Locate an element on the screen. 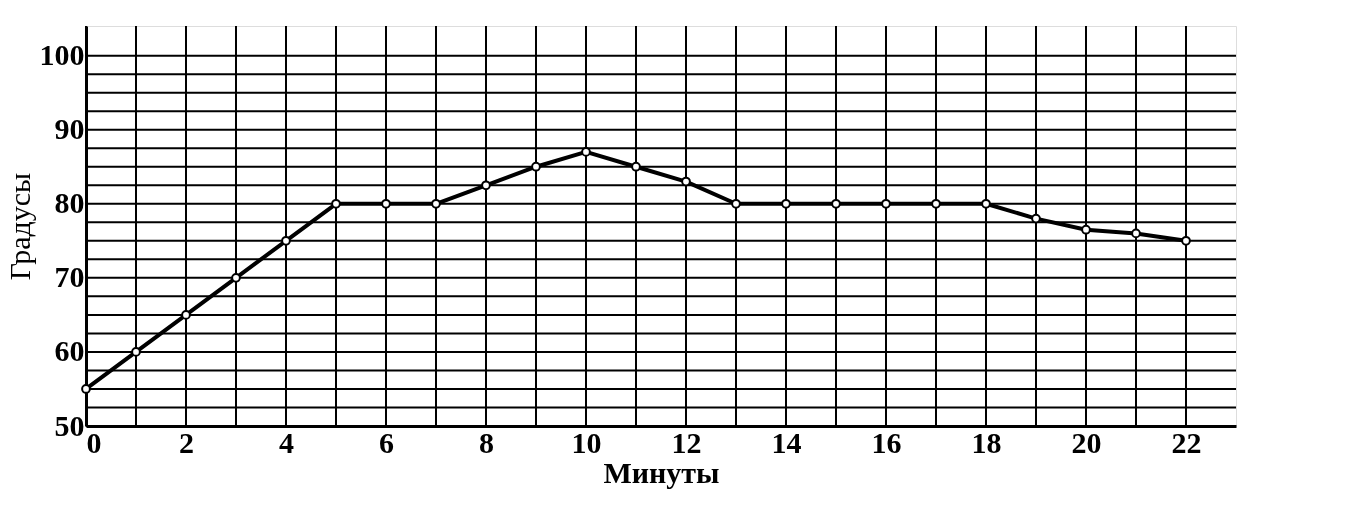 This screenshot has width=1348, height=531. x-tick-label: 0 is located at coordinates (94, 442).